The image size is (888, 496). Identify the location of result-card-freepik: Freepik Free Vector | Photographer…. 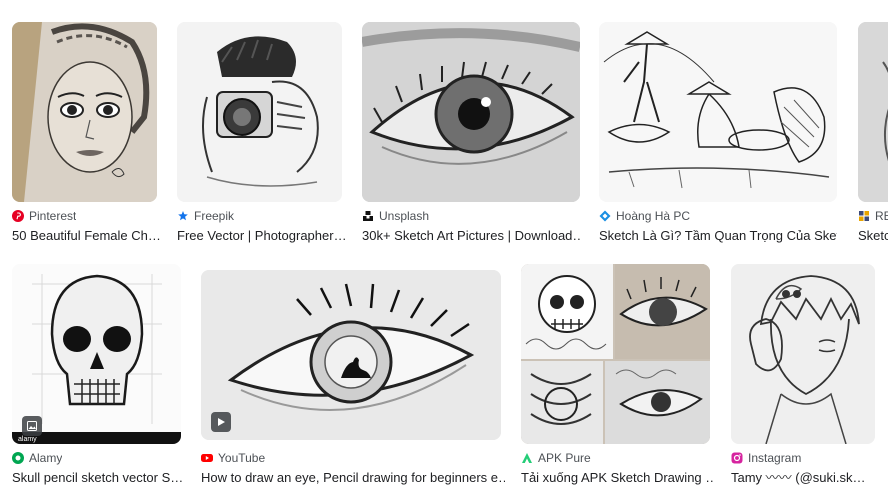
(260, 135).